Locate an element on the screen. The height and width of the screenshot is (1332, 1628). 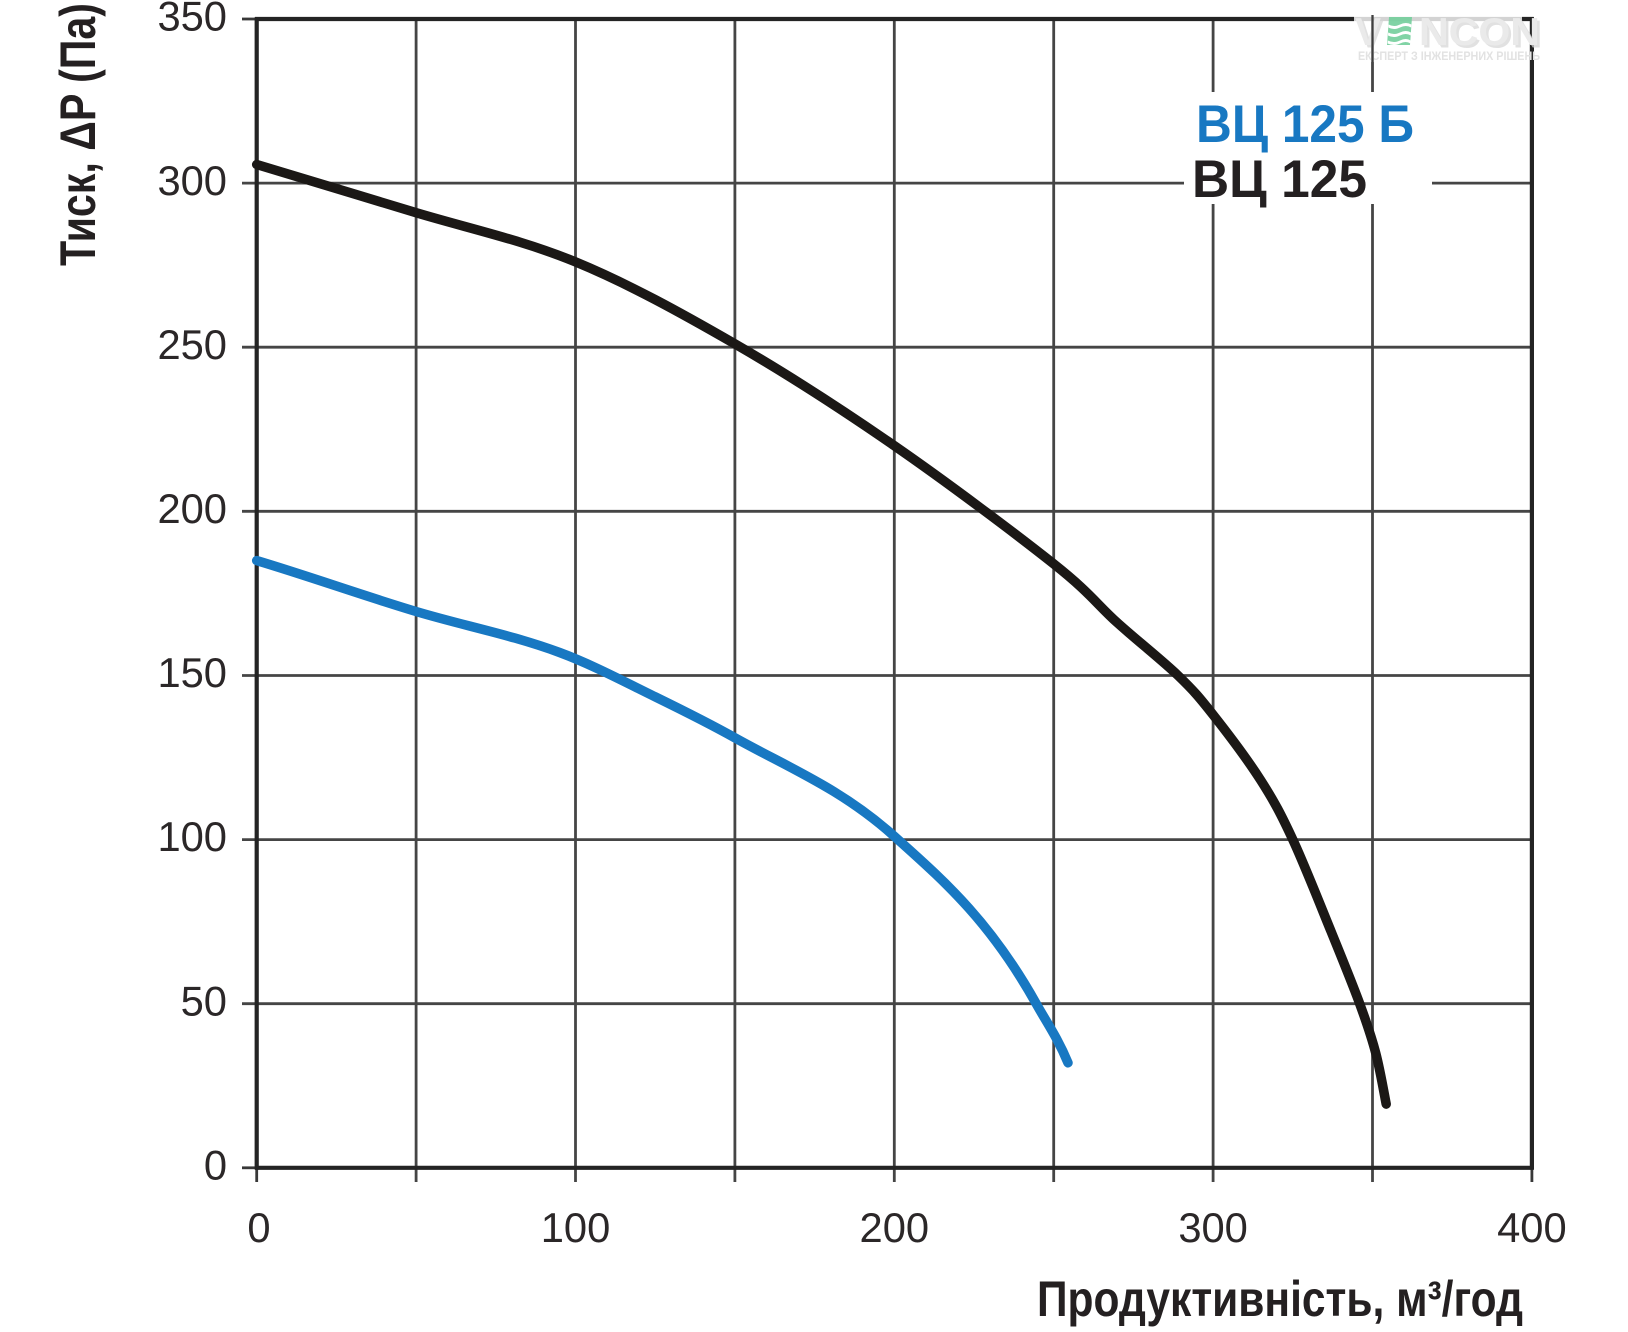
svg-text: 400 is located at coordinates (1532, 1227).